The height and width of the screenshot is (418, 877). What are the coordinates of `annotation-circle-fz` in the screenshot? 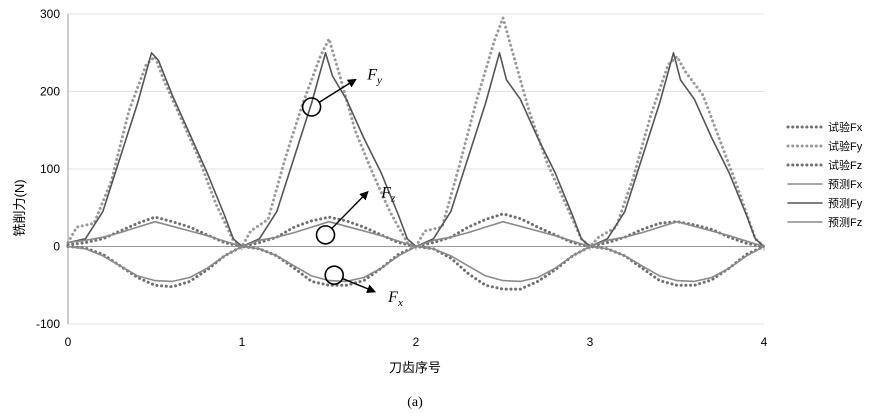 It's located at (325, 235).